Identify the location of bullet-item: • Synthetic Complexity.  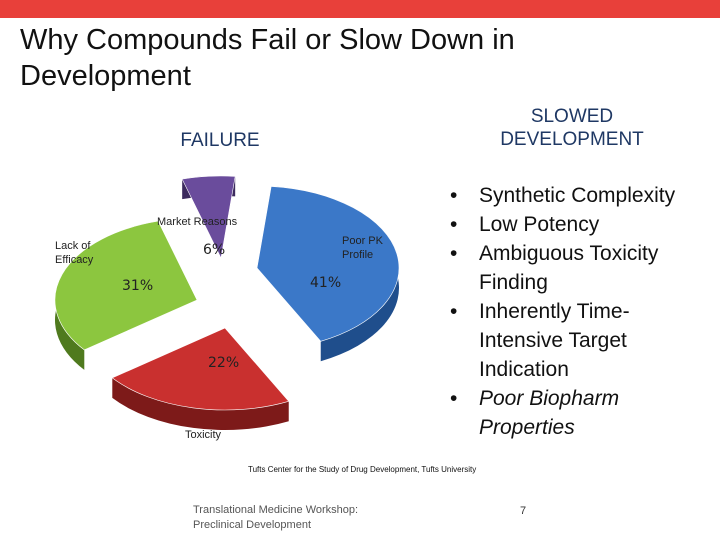
(581, 195).